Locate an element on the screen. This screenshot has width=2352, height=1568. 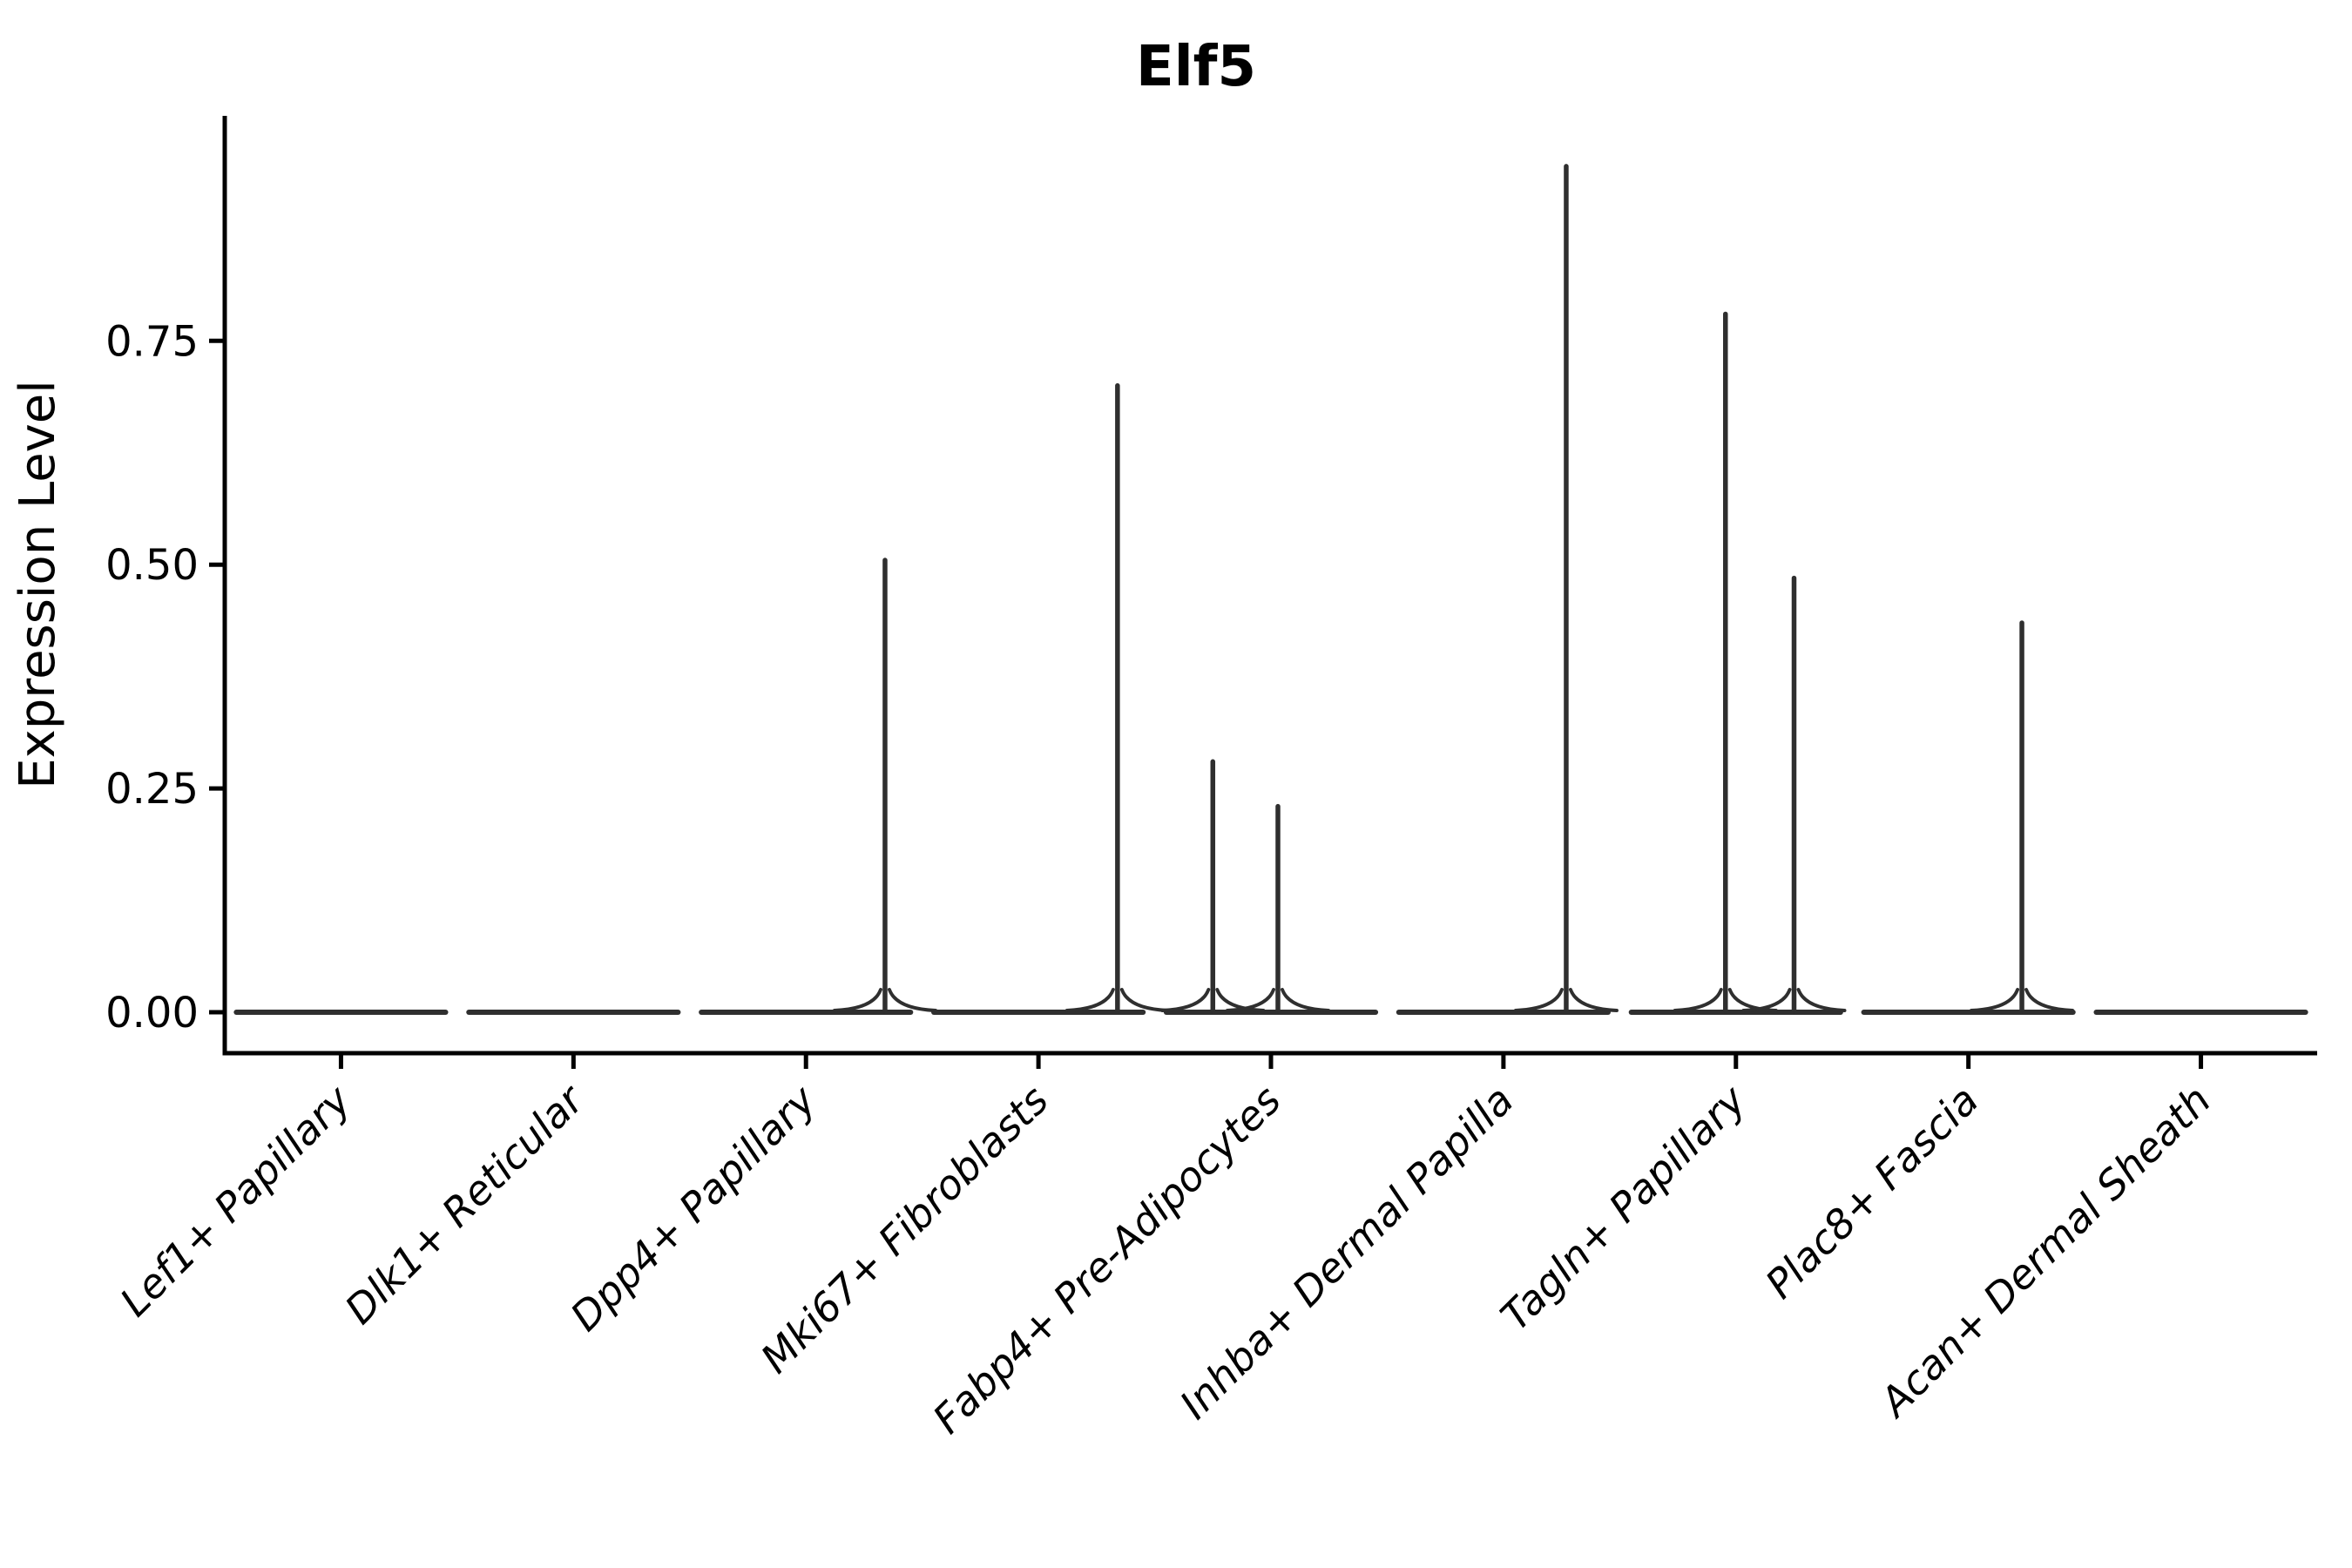
x-tick-label: Tagln+ Papillary is located at coordinates (1623, 1208).